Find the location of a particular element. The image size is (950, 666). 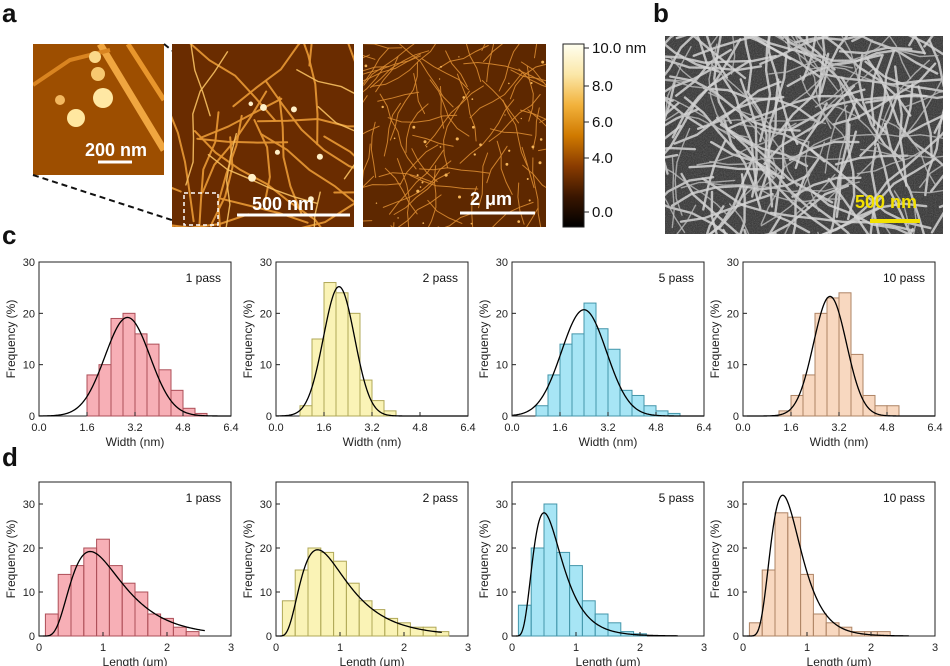

x-axis-label: Width (nm) is located at coordinates (608, 442).